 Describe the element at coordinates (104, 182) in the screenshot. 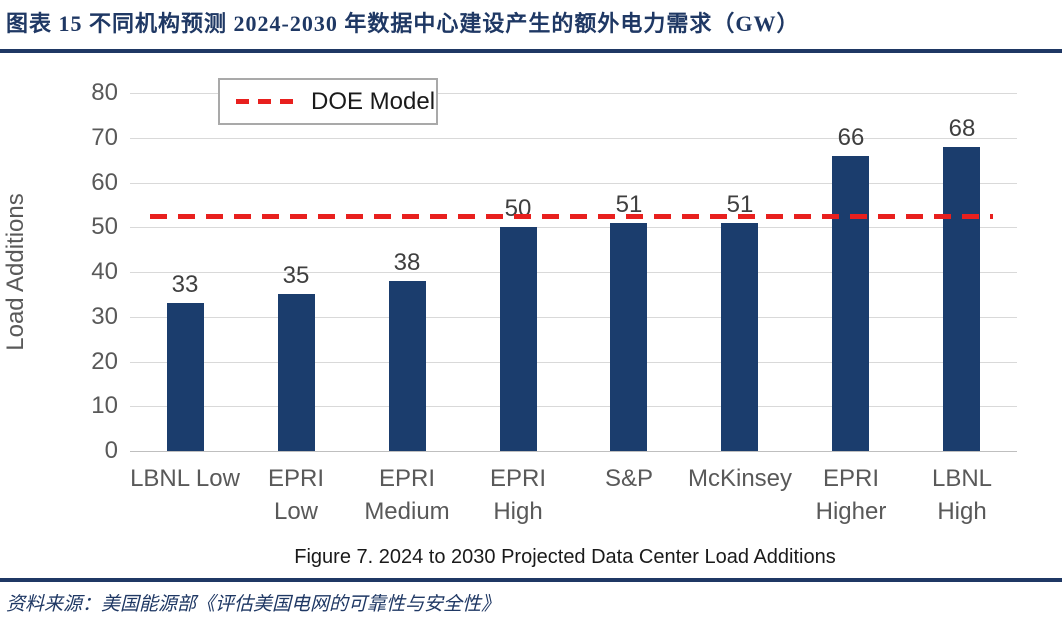

I see `y-tick-label: 60` at that location.